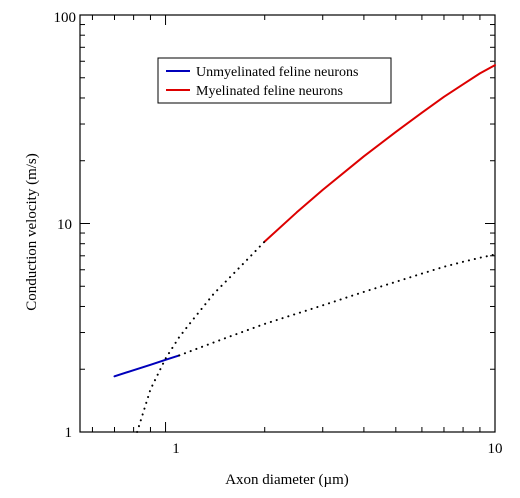 The height and width of the screenshot is (498, 520). I want to click on x-tick-label-1: 1, so click(176, 449).